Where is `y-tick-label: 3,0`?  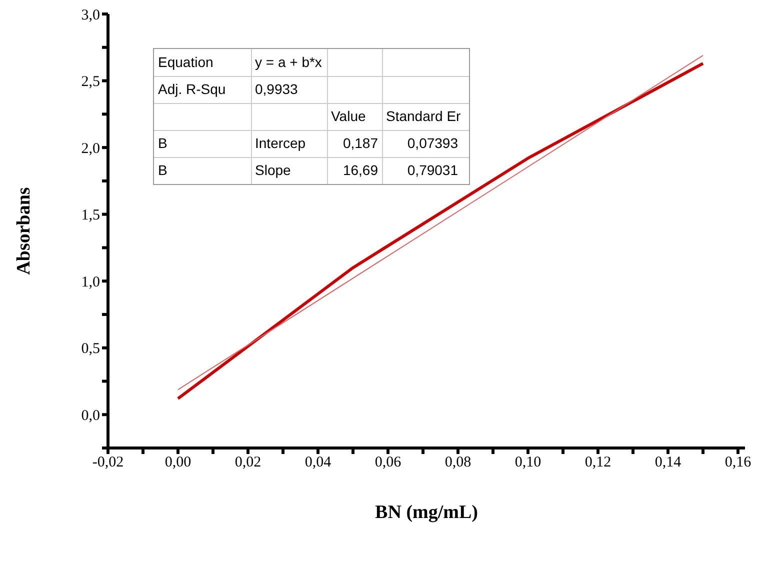 y-tick-label: 3,0 is located at coordinates (90, 15).